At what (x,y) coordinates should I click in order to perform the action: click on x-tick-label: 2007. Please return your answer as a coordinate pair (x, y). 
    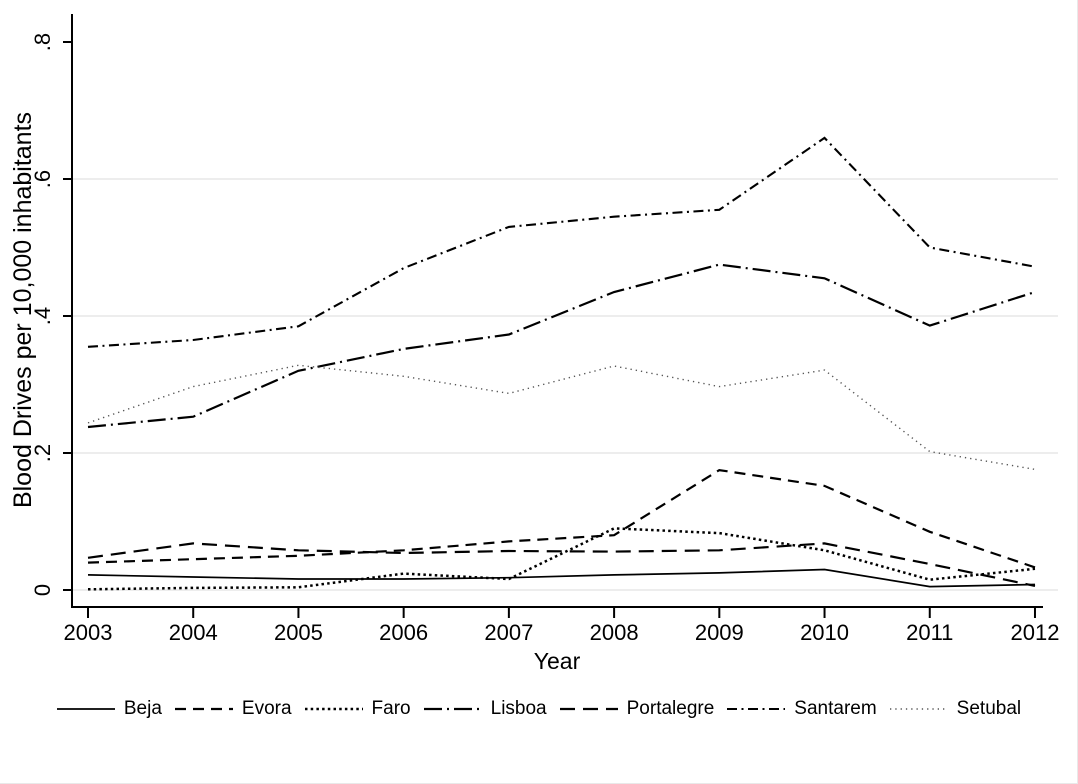
    Looking at the image, I should click on (508, 632).